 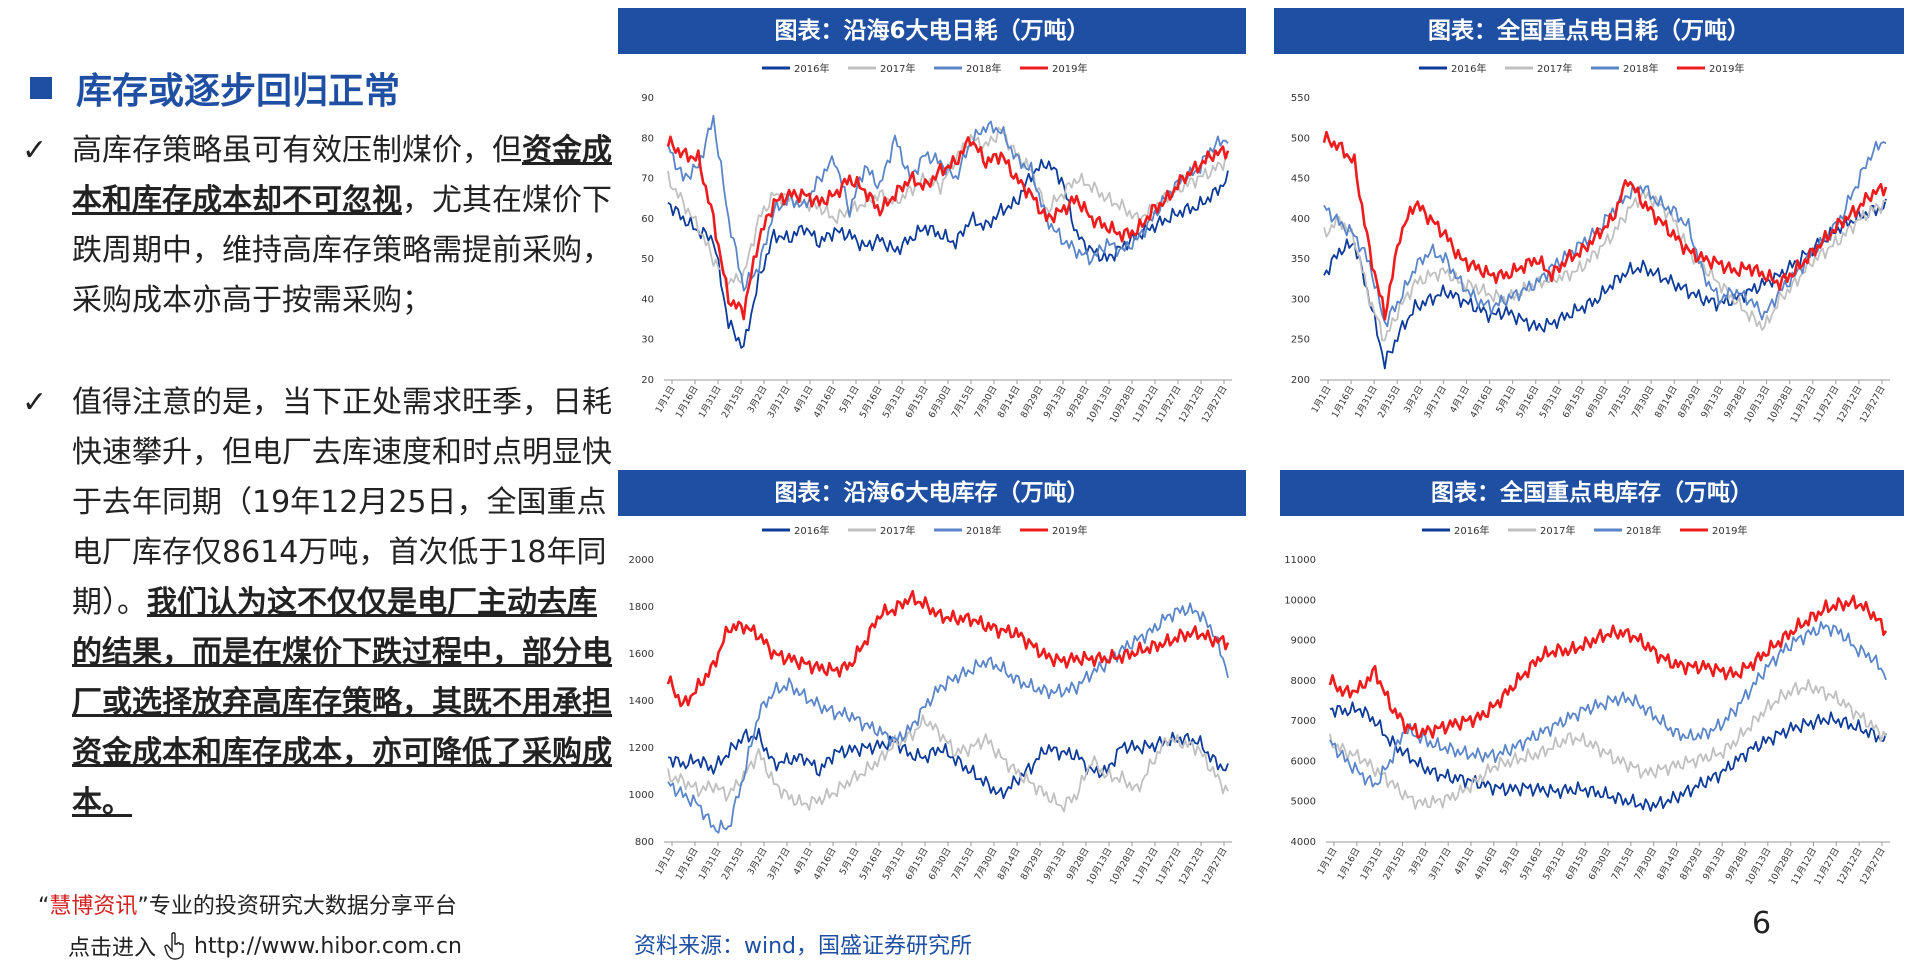 What do you see at coordinates (35, 150) in the screenshot?
I see `check-icon: ✓` at bounding box center [35, 150].